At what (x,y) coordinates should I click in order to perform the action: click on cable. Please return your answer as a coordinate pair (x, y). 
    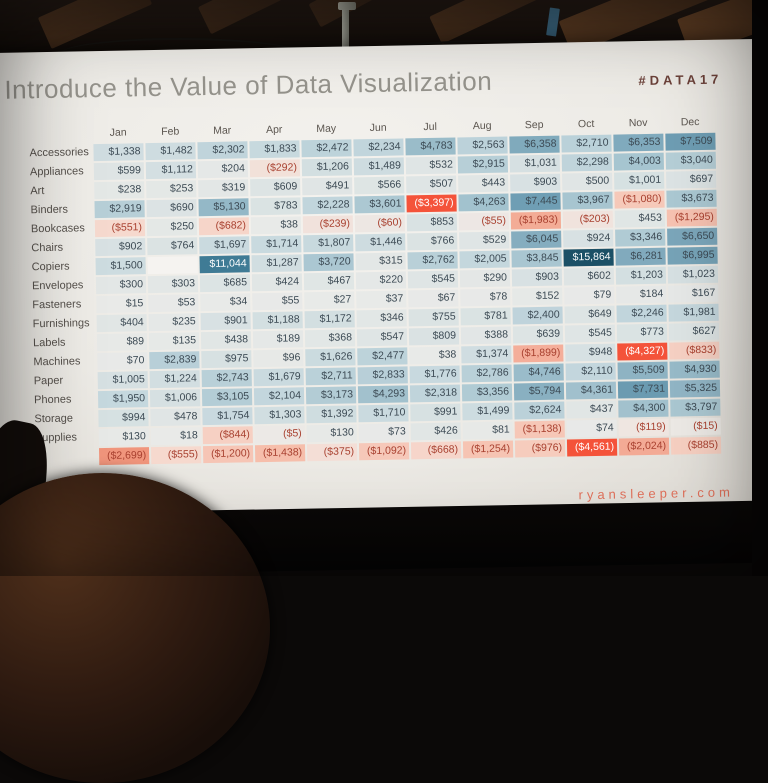
    Looking at the image, I should click on (490, 54).